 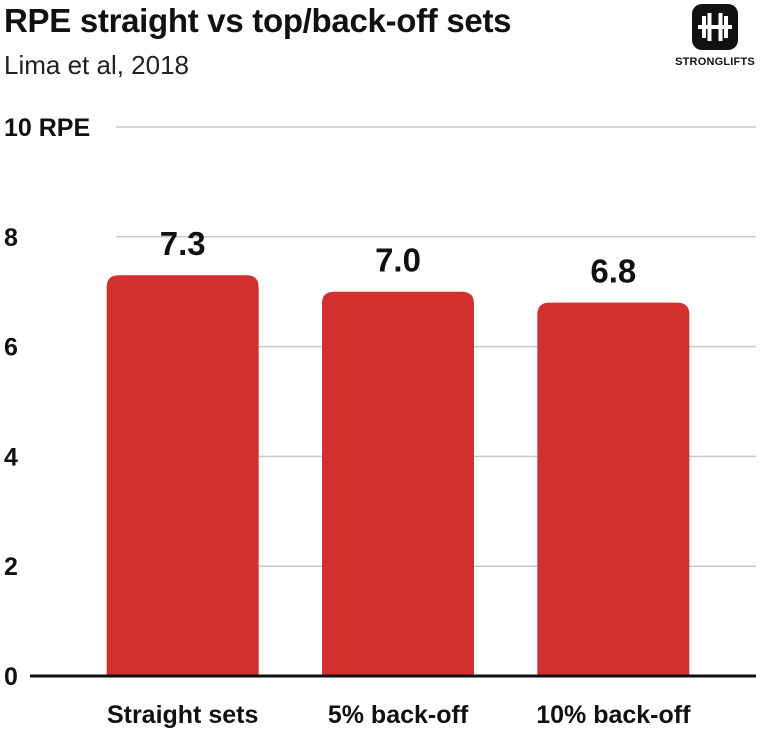 I want to click on y-tick-label: 8, so click(x=11, y=238).